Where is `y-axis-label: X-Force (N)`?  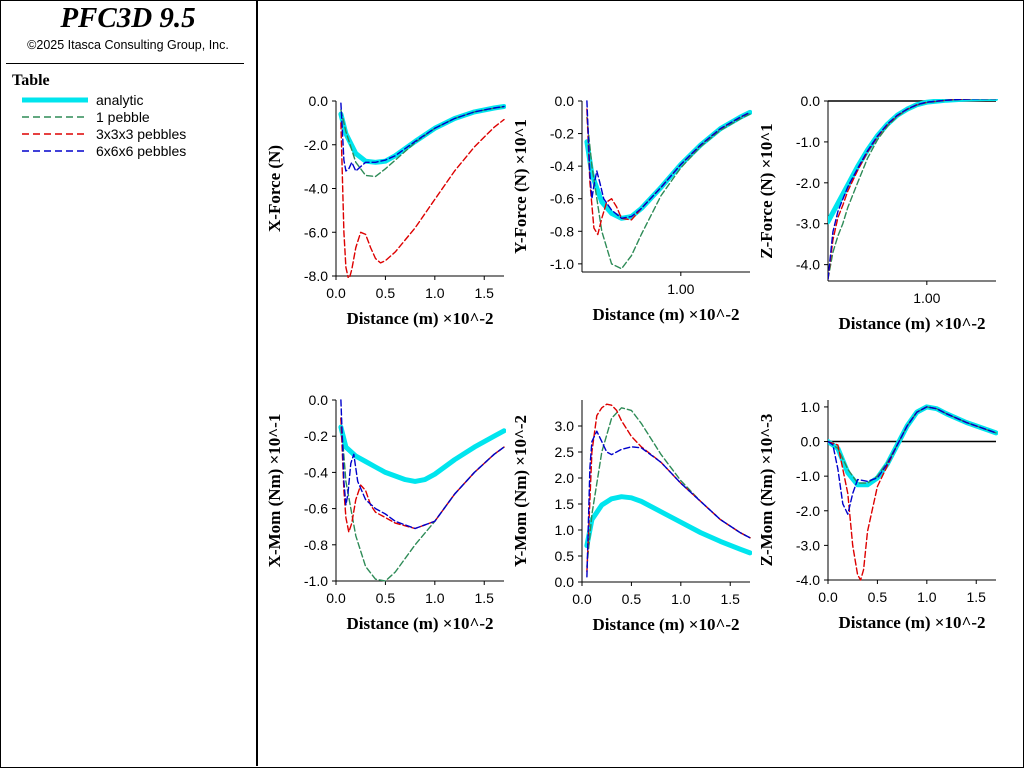 y-axis-label: X-Force (N) is located at coordinates (274, 188).